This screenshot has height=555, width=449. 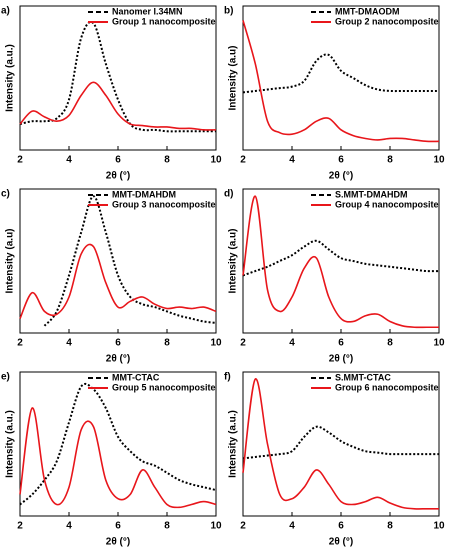 What do you see at coordinates (363, 377) in the screenshot?
I see `legend-label: S.MMT-CTAC` at bounding box center [363, 377].